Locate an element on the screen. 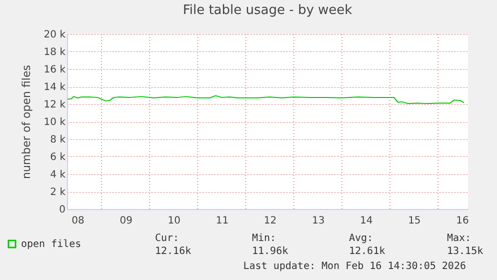 This screenshot has height=280, width=497. text: Min: 11.96k is located at coordinates (270, 245).